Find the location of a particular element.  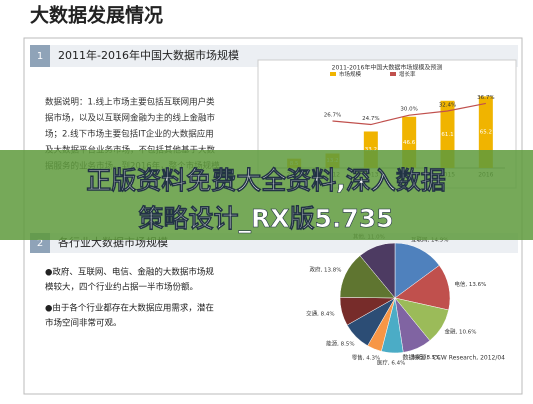

bar-label: 61.1 is located at coordinates (447, 135).